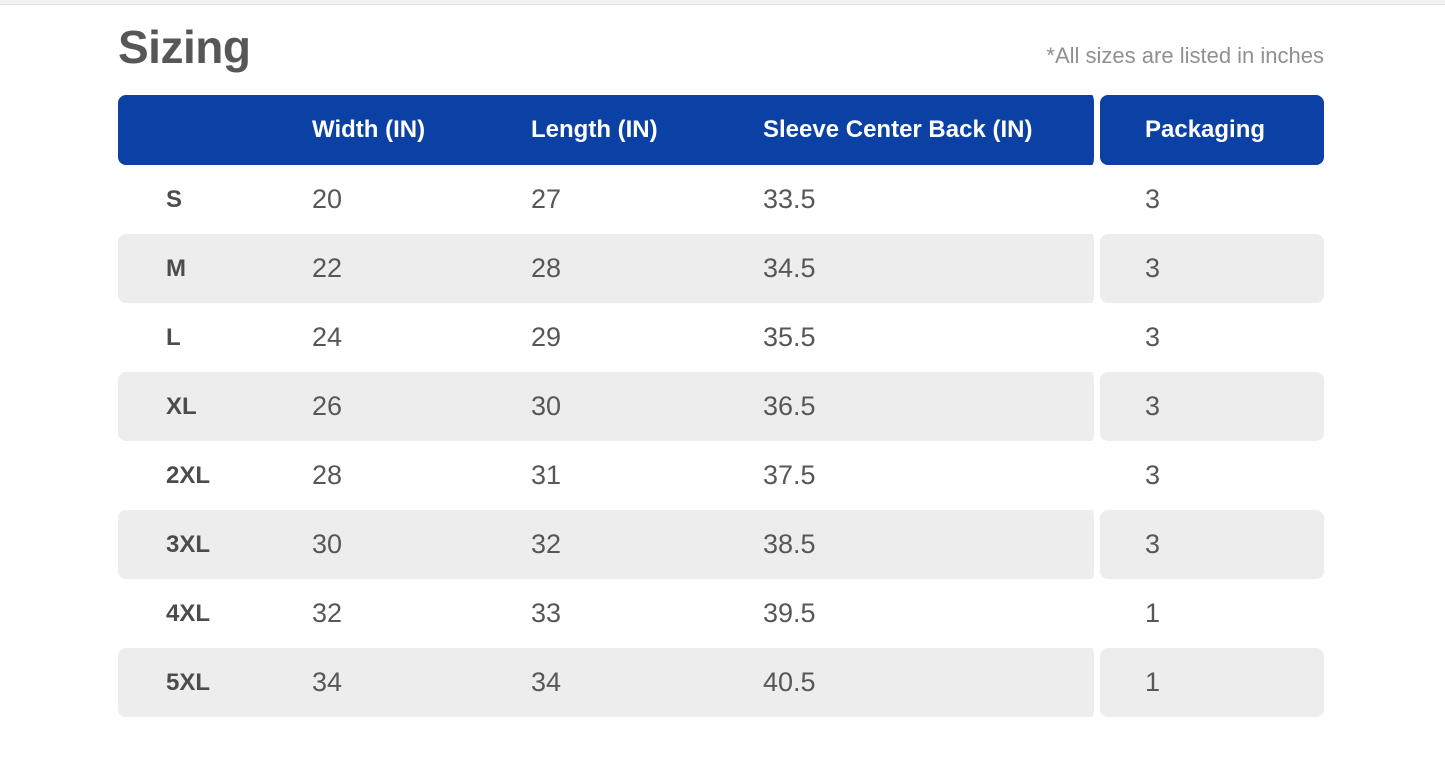  I want to click on width-value-cell: 30, so click(403, 544).